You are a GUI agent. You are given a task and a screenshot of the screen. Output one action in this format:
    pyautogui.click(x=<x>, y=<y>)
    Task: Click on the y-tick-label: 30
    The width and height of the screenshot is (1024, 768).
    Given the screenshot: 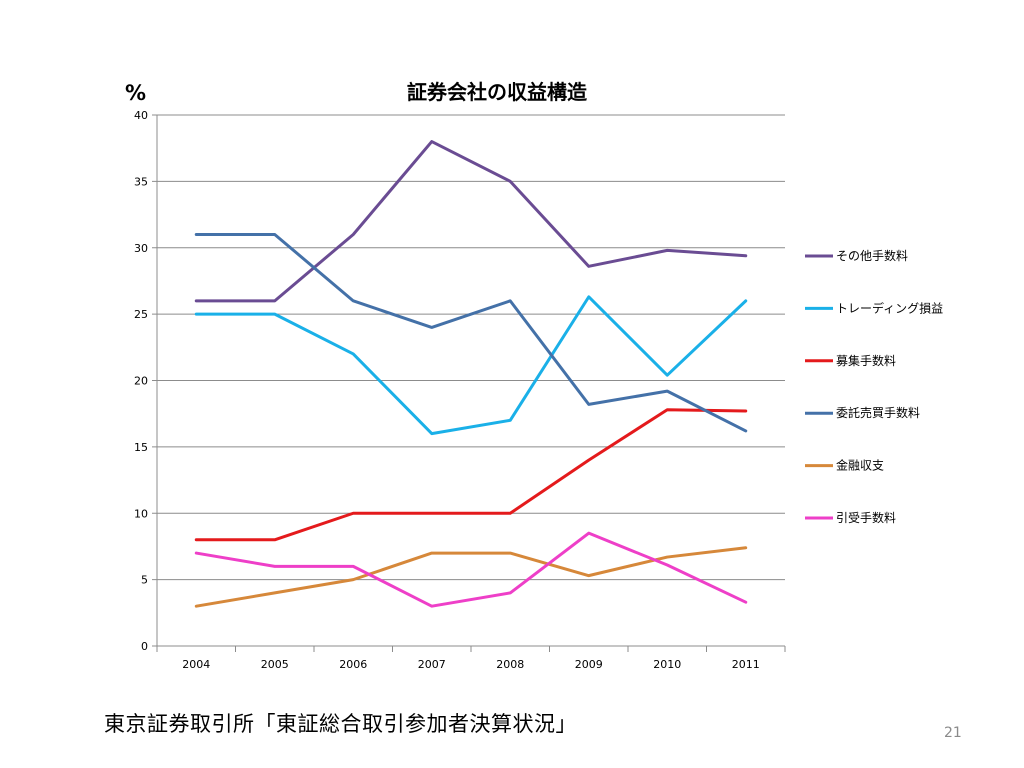 What is the action you would take?
    pyautogui.click(x=141, y=248)
    